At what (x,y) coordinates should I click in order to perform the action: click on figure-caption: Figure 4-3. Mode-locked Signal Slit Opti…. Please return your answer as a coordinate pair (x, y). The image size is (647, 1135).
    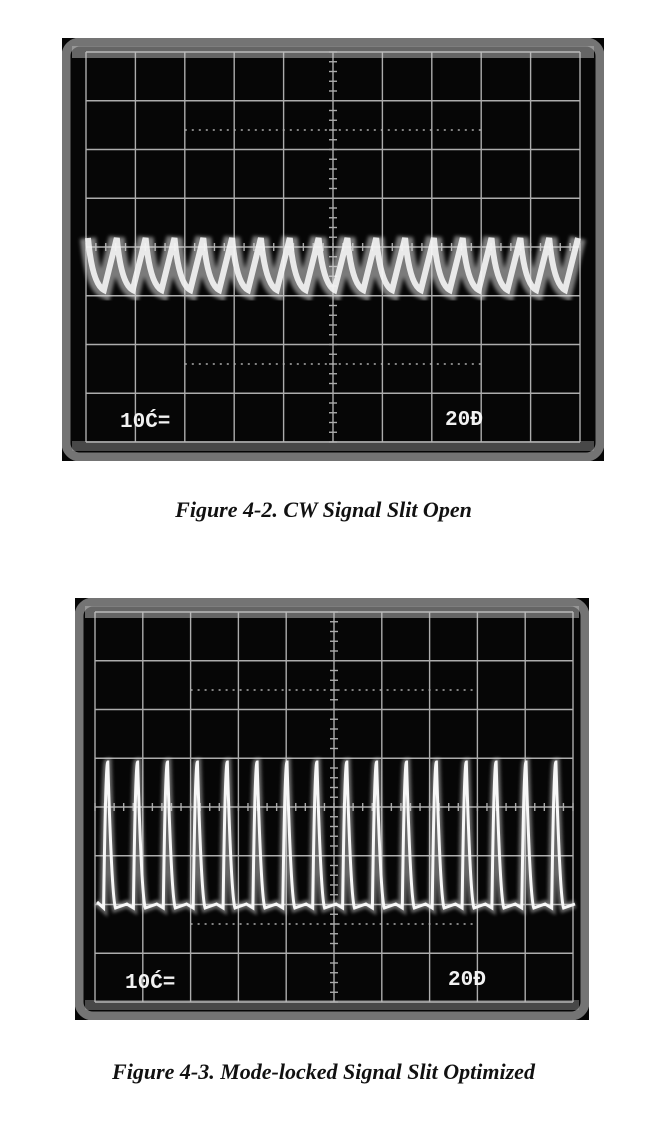
    Looking at the image, I should click on (323, 1071).